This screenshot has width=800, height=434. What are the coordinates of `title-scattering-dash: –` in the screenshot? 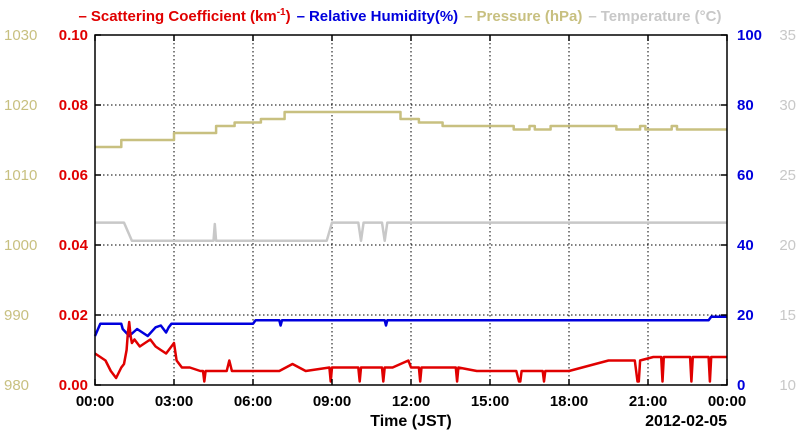 It's located at (83, 16).